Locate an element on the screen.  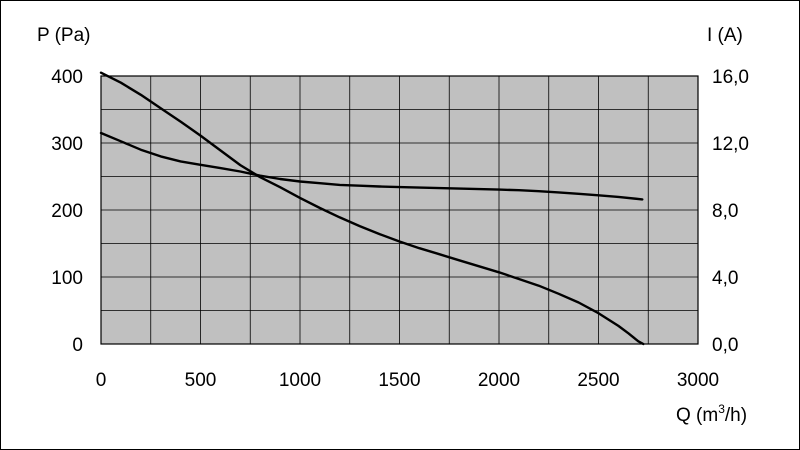
y-left-tick-label: 0 is located at coordinates (77, 345).